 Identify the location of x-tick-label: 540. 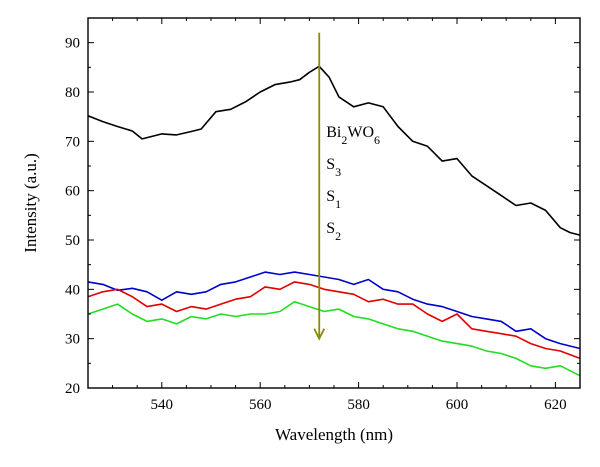
(162, 405).